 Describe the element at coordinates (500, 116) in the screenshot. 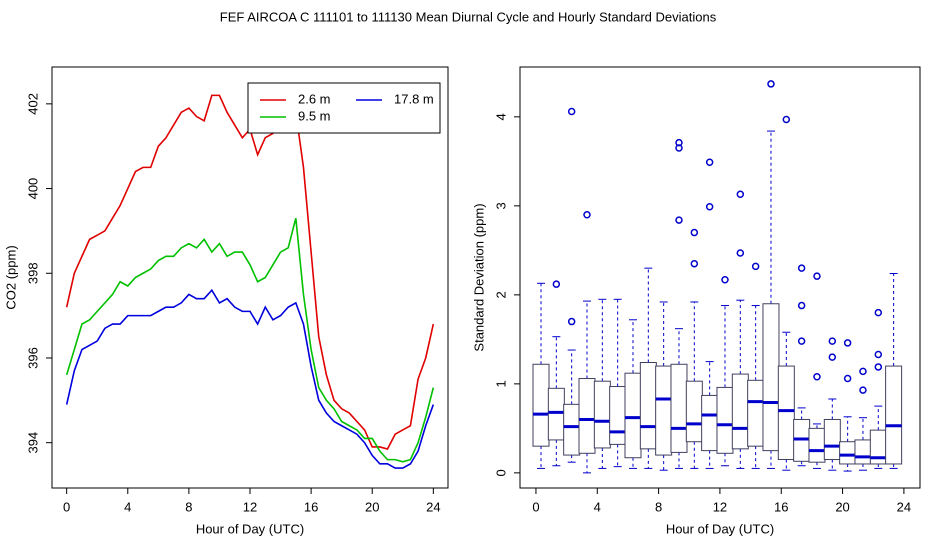

I see `y-tick-label: 4` at that location.